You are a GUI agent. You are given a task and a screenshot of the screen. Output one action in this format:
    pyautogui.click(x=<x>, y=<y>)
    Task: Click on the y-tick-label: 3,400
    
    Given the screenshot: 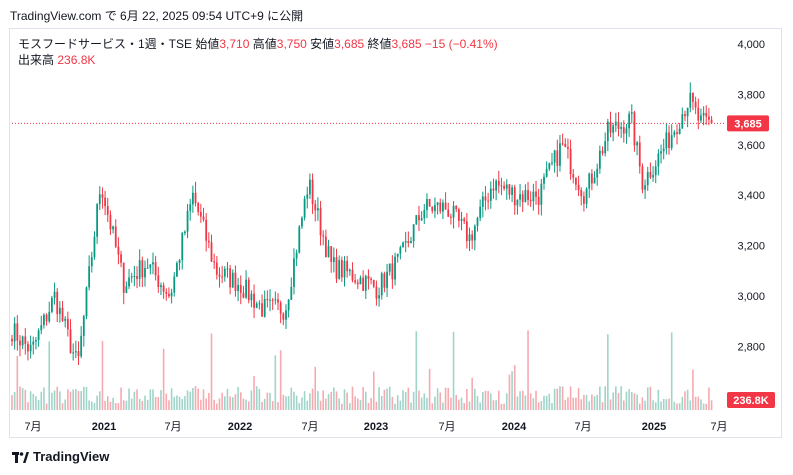 What is the action you would take?
    pyautogui.click(x=751, y=196)
    